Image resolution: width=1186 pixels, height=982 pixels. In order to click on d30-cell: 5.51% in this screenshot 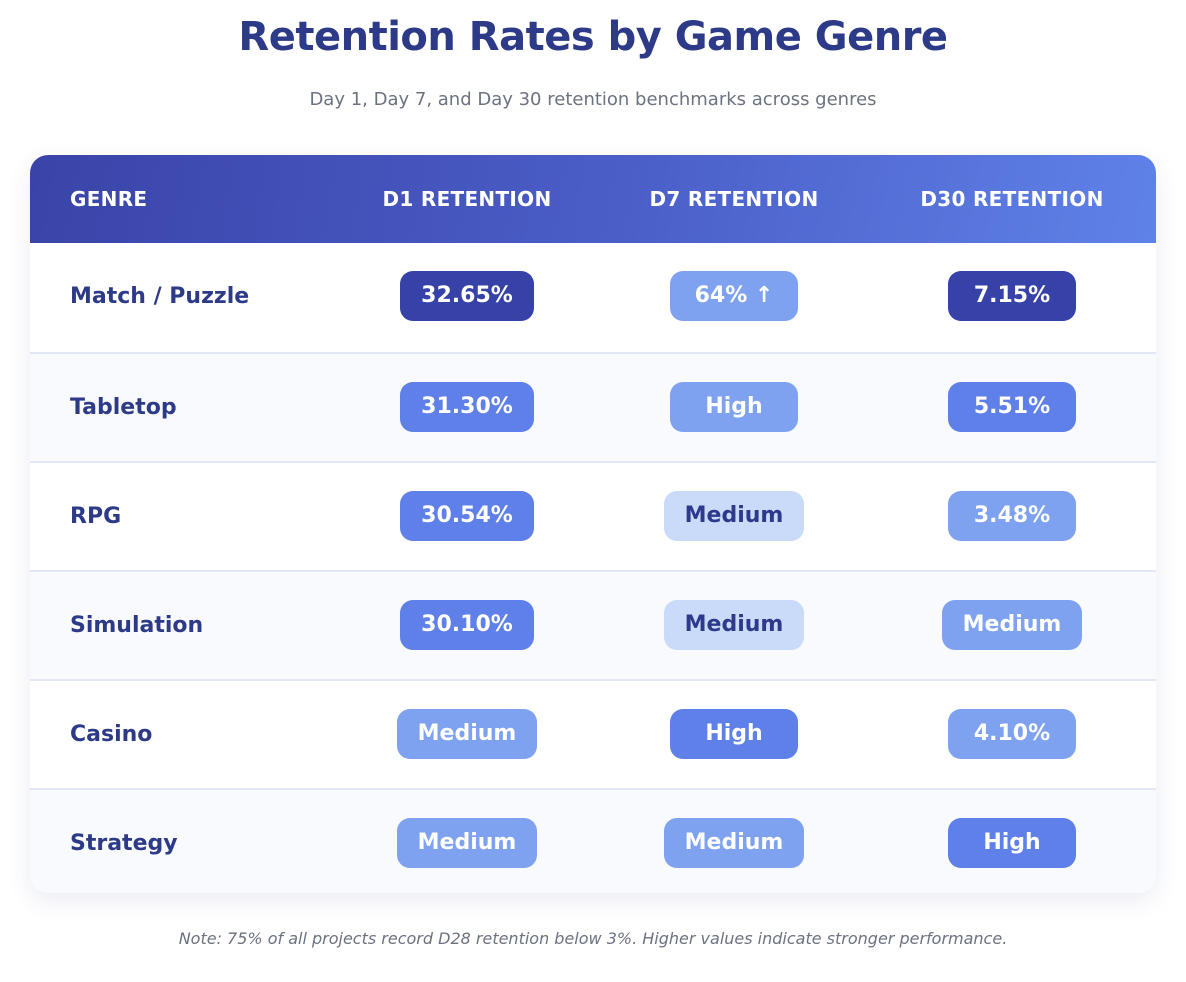, I will do `click(1012, 407)`.